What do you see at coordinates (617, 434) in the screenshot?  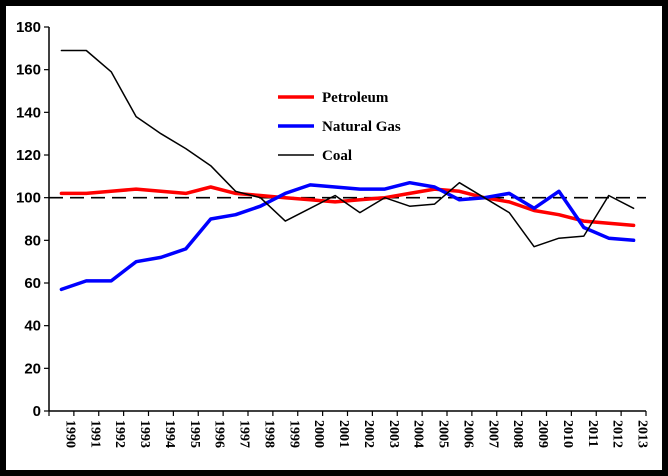 I see `x-tick-label: 2012` at bounding box center [617, 434].